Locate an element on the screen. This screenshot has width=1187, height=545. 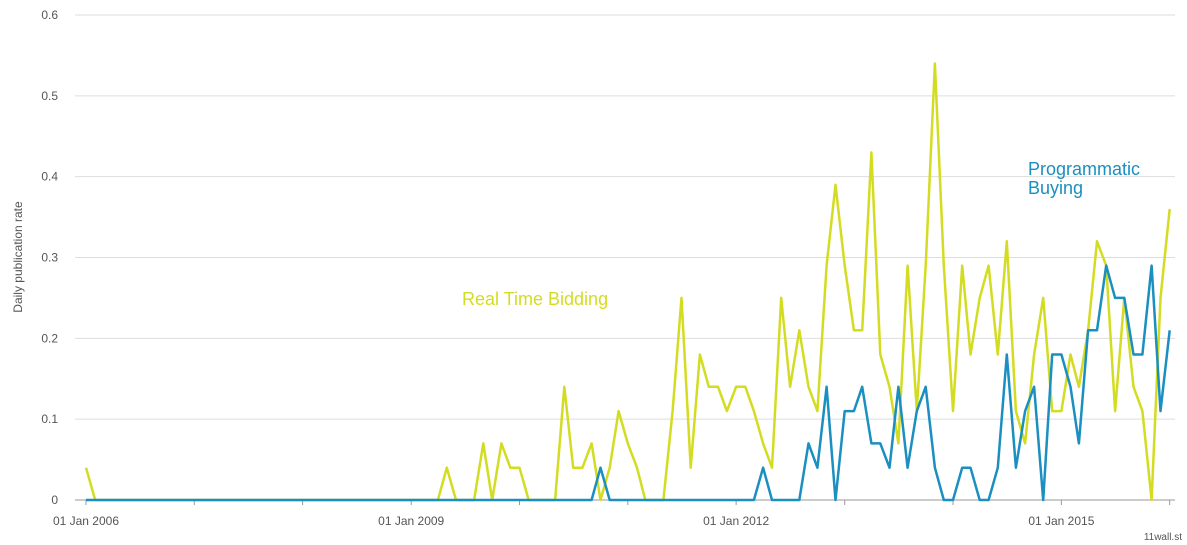
y-tick-label: 0.3 is located at coordinates (49, 258).